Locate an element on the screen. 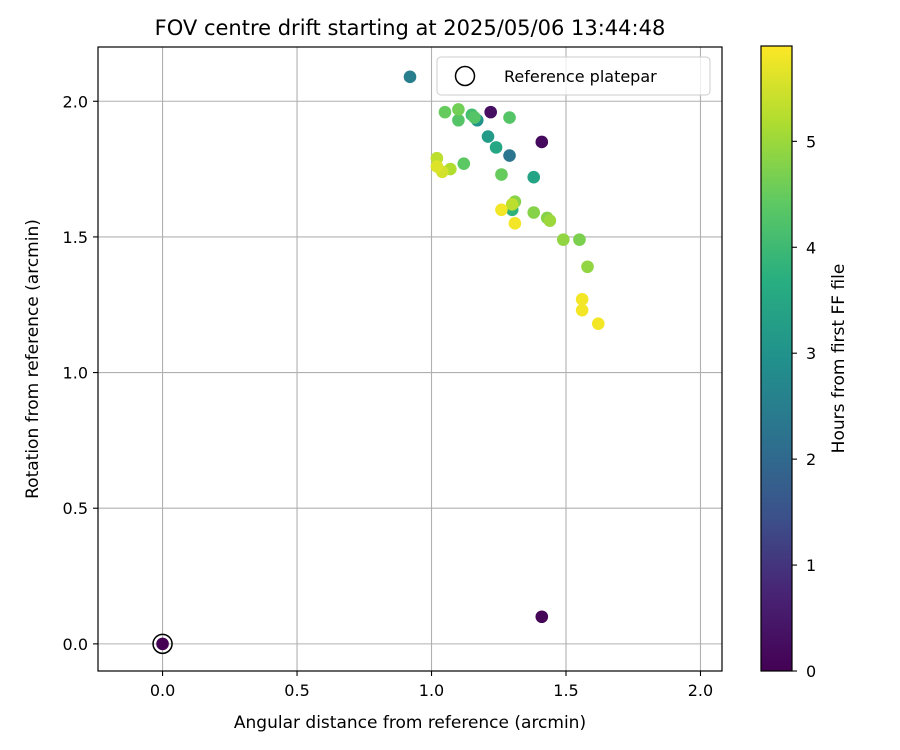  colorbar-tick-label: 1 is located at coordinates (811, 565).